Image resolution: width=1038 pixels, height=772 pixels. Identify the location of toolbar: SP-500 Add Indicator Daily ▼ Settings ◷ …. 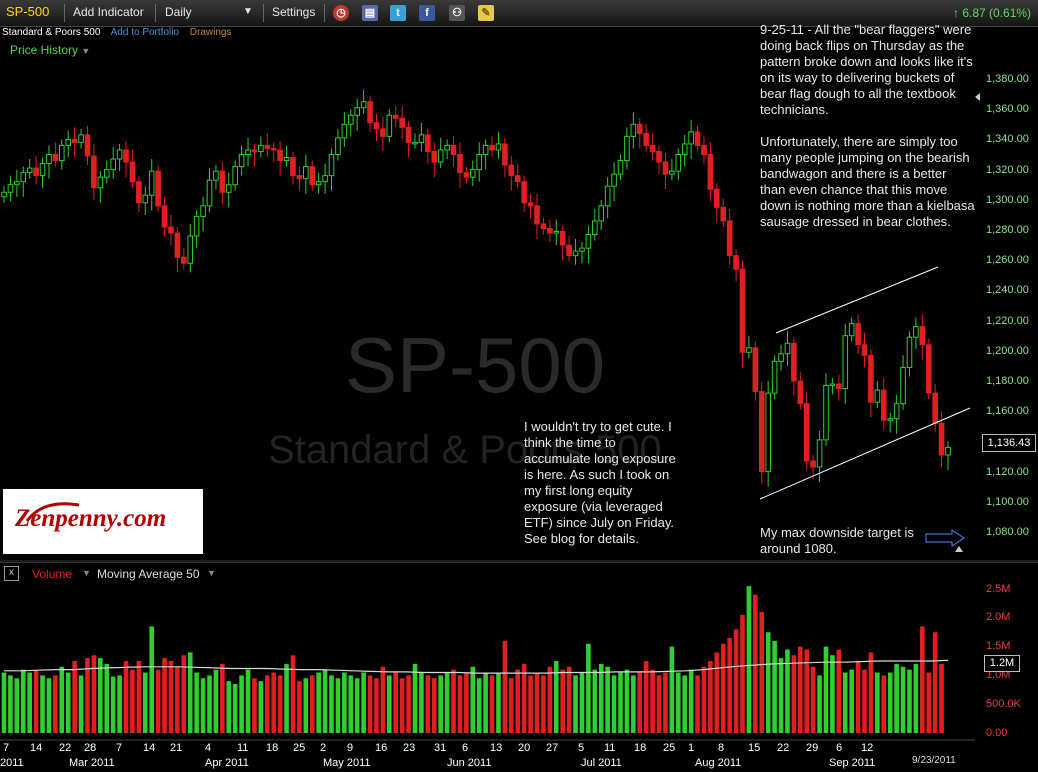
(519, 13).